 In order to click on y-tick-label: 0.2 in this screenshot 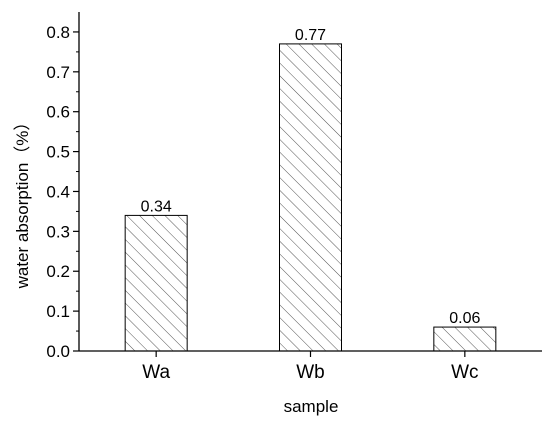, I will do `click(58, 271)`.